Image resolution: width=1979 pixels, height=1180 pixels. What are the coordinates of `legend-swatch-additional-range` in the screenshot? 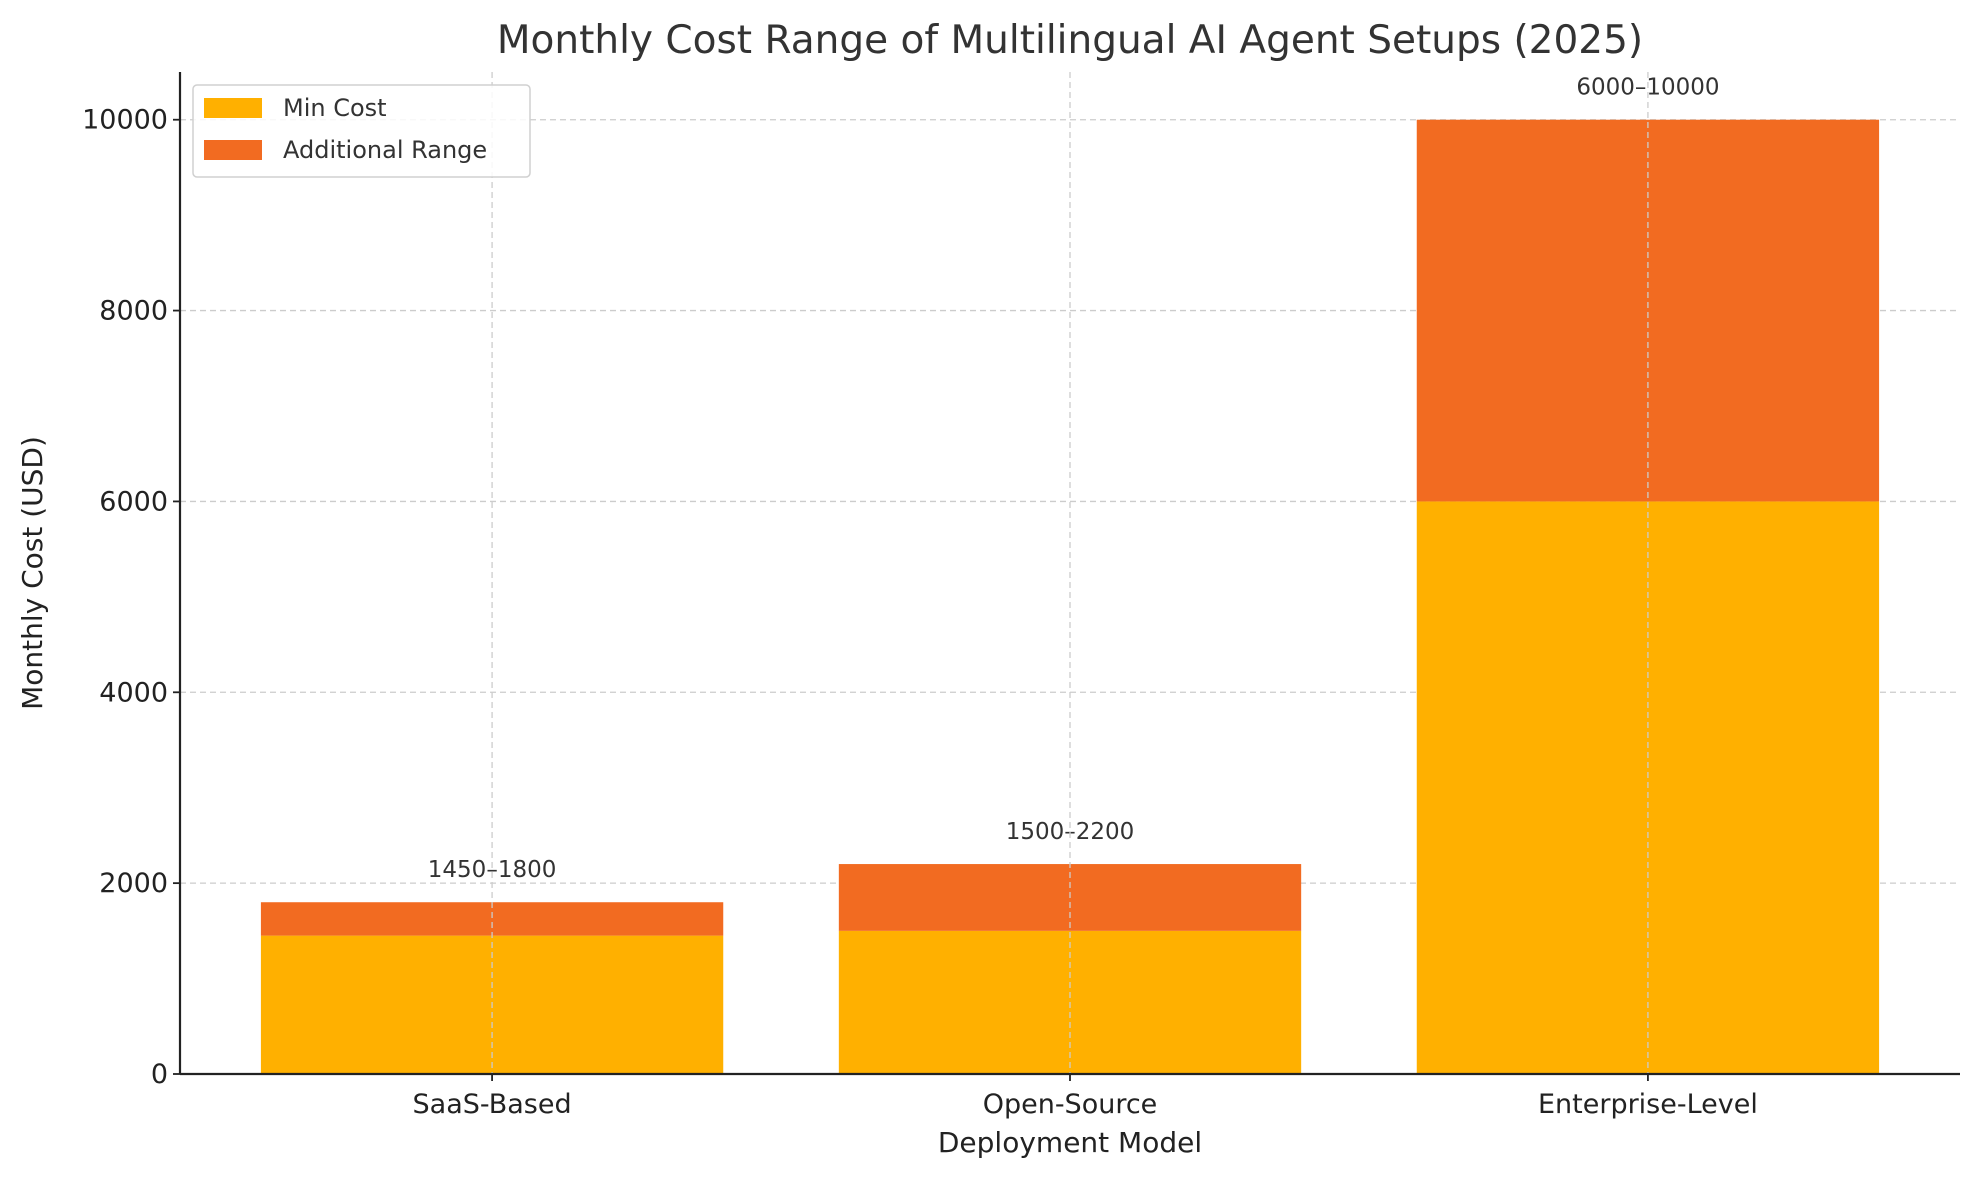 It's located at (233, 150).